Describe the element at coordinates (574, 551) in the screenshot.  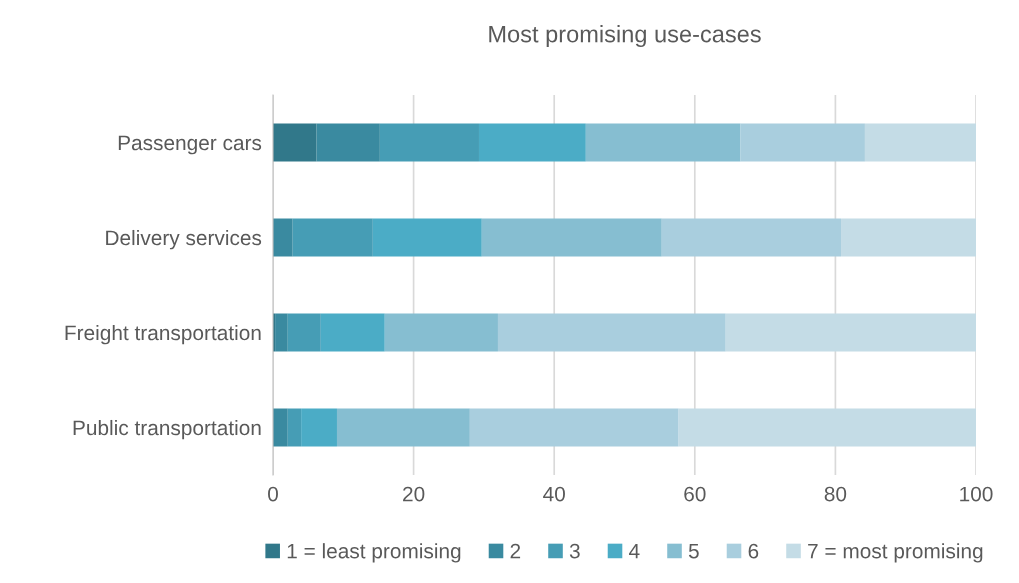
I see `legend-label: 3` at that location.